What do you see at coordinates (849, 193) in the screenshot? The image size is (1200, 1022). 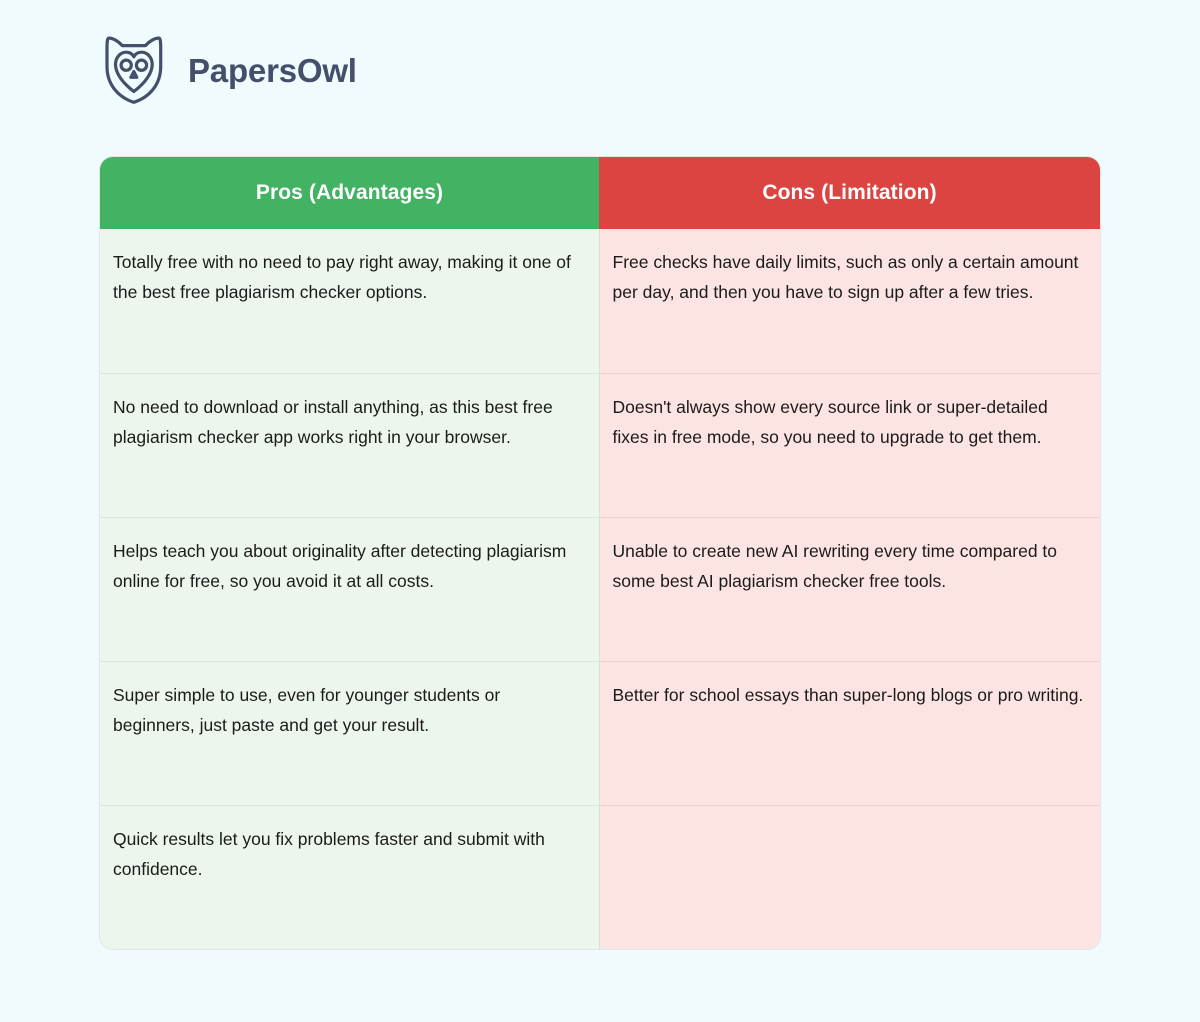 I see `cons-column-header: Cons (Limitation)` at bounding box center [849, 193].